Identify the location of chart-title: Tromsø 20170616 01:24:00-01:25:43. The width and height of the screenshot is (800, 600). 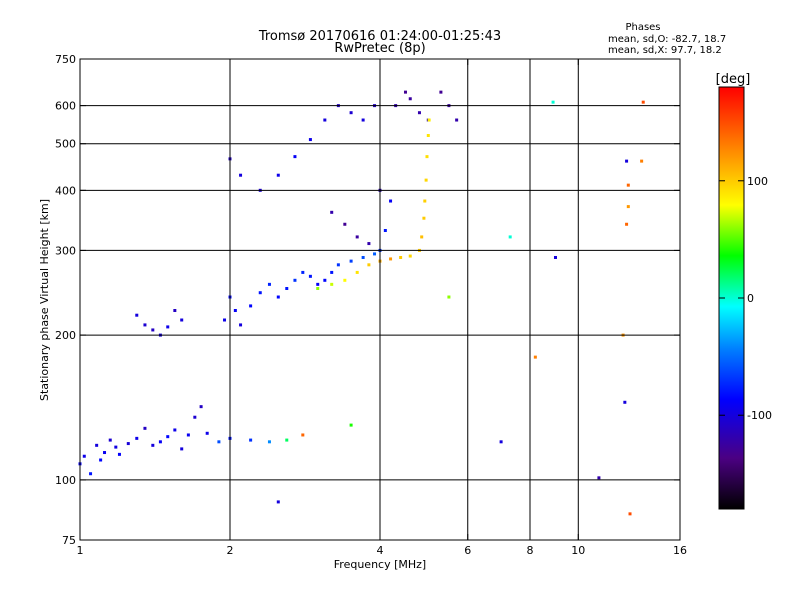
(379, 36).